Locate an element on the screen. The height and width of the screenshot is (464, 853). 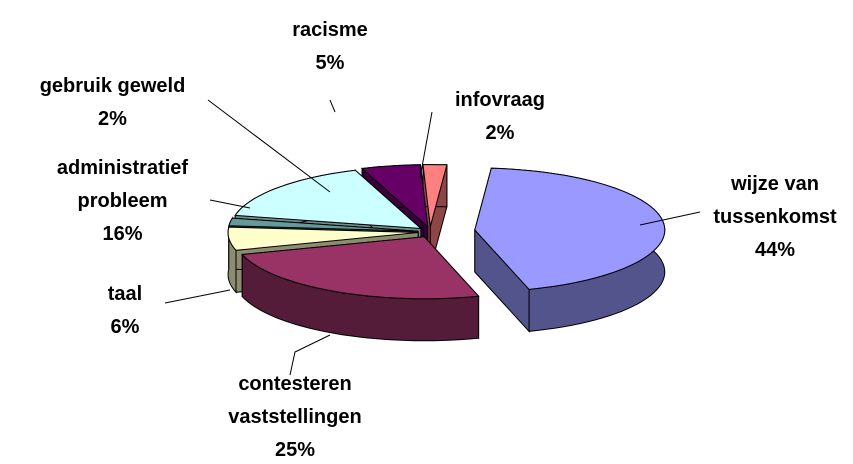
slice-label: administratief probleem 16% is located at coordinates (122, 201).